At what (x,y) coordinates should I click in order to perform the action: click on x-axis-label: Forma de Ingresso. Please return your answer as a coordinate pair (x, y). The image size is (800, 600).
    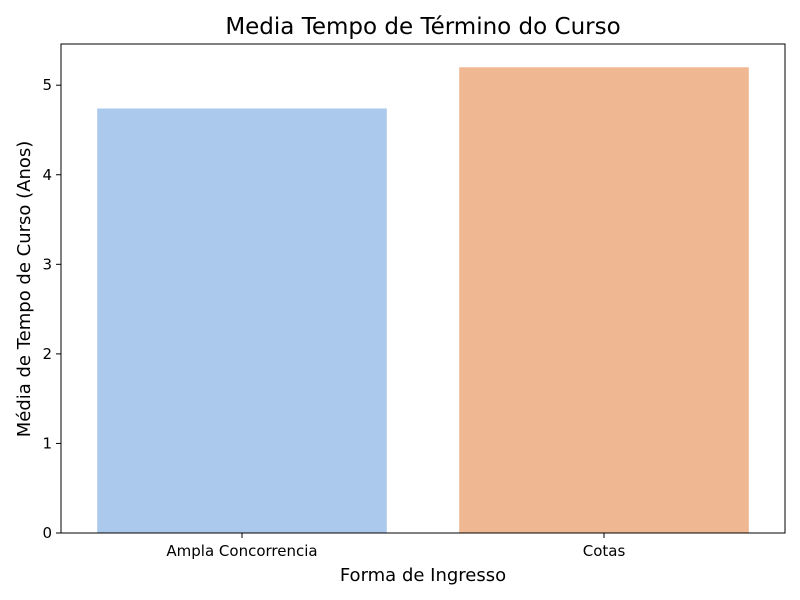
    Looking at the image, I should click on (423, 575).